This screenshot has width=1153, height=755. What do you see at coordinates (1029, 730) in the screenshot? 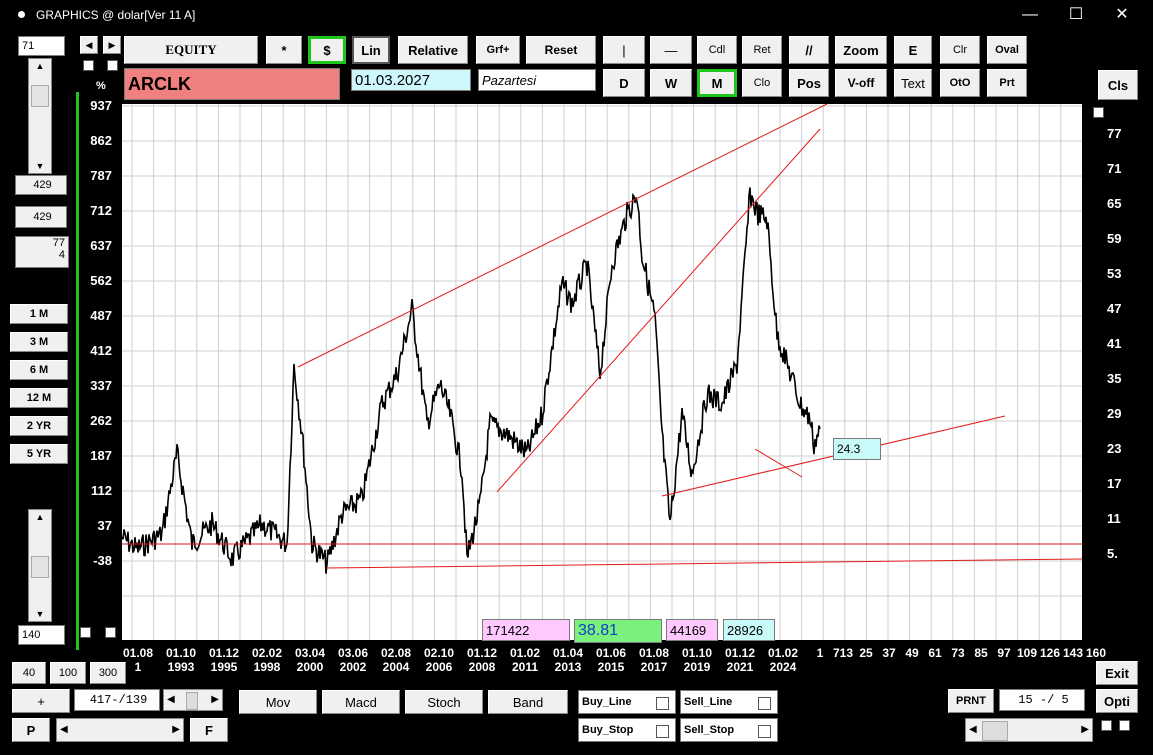
I see `bottom-right-scrollbar: ◀ ▶` at bounding box center [1029, 730].